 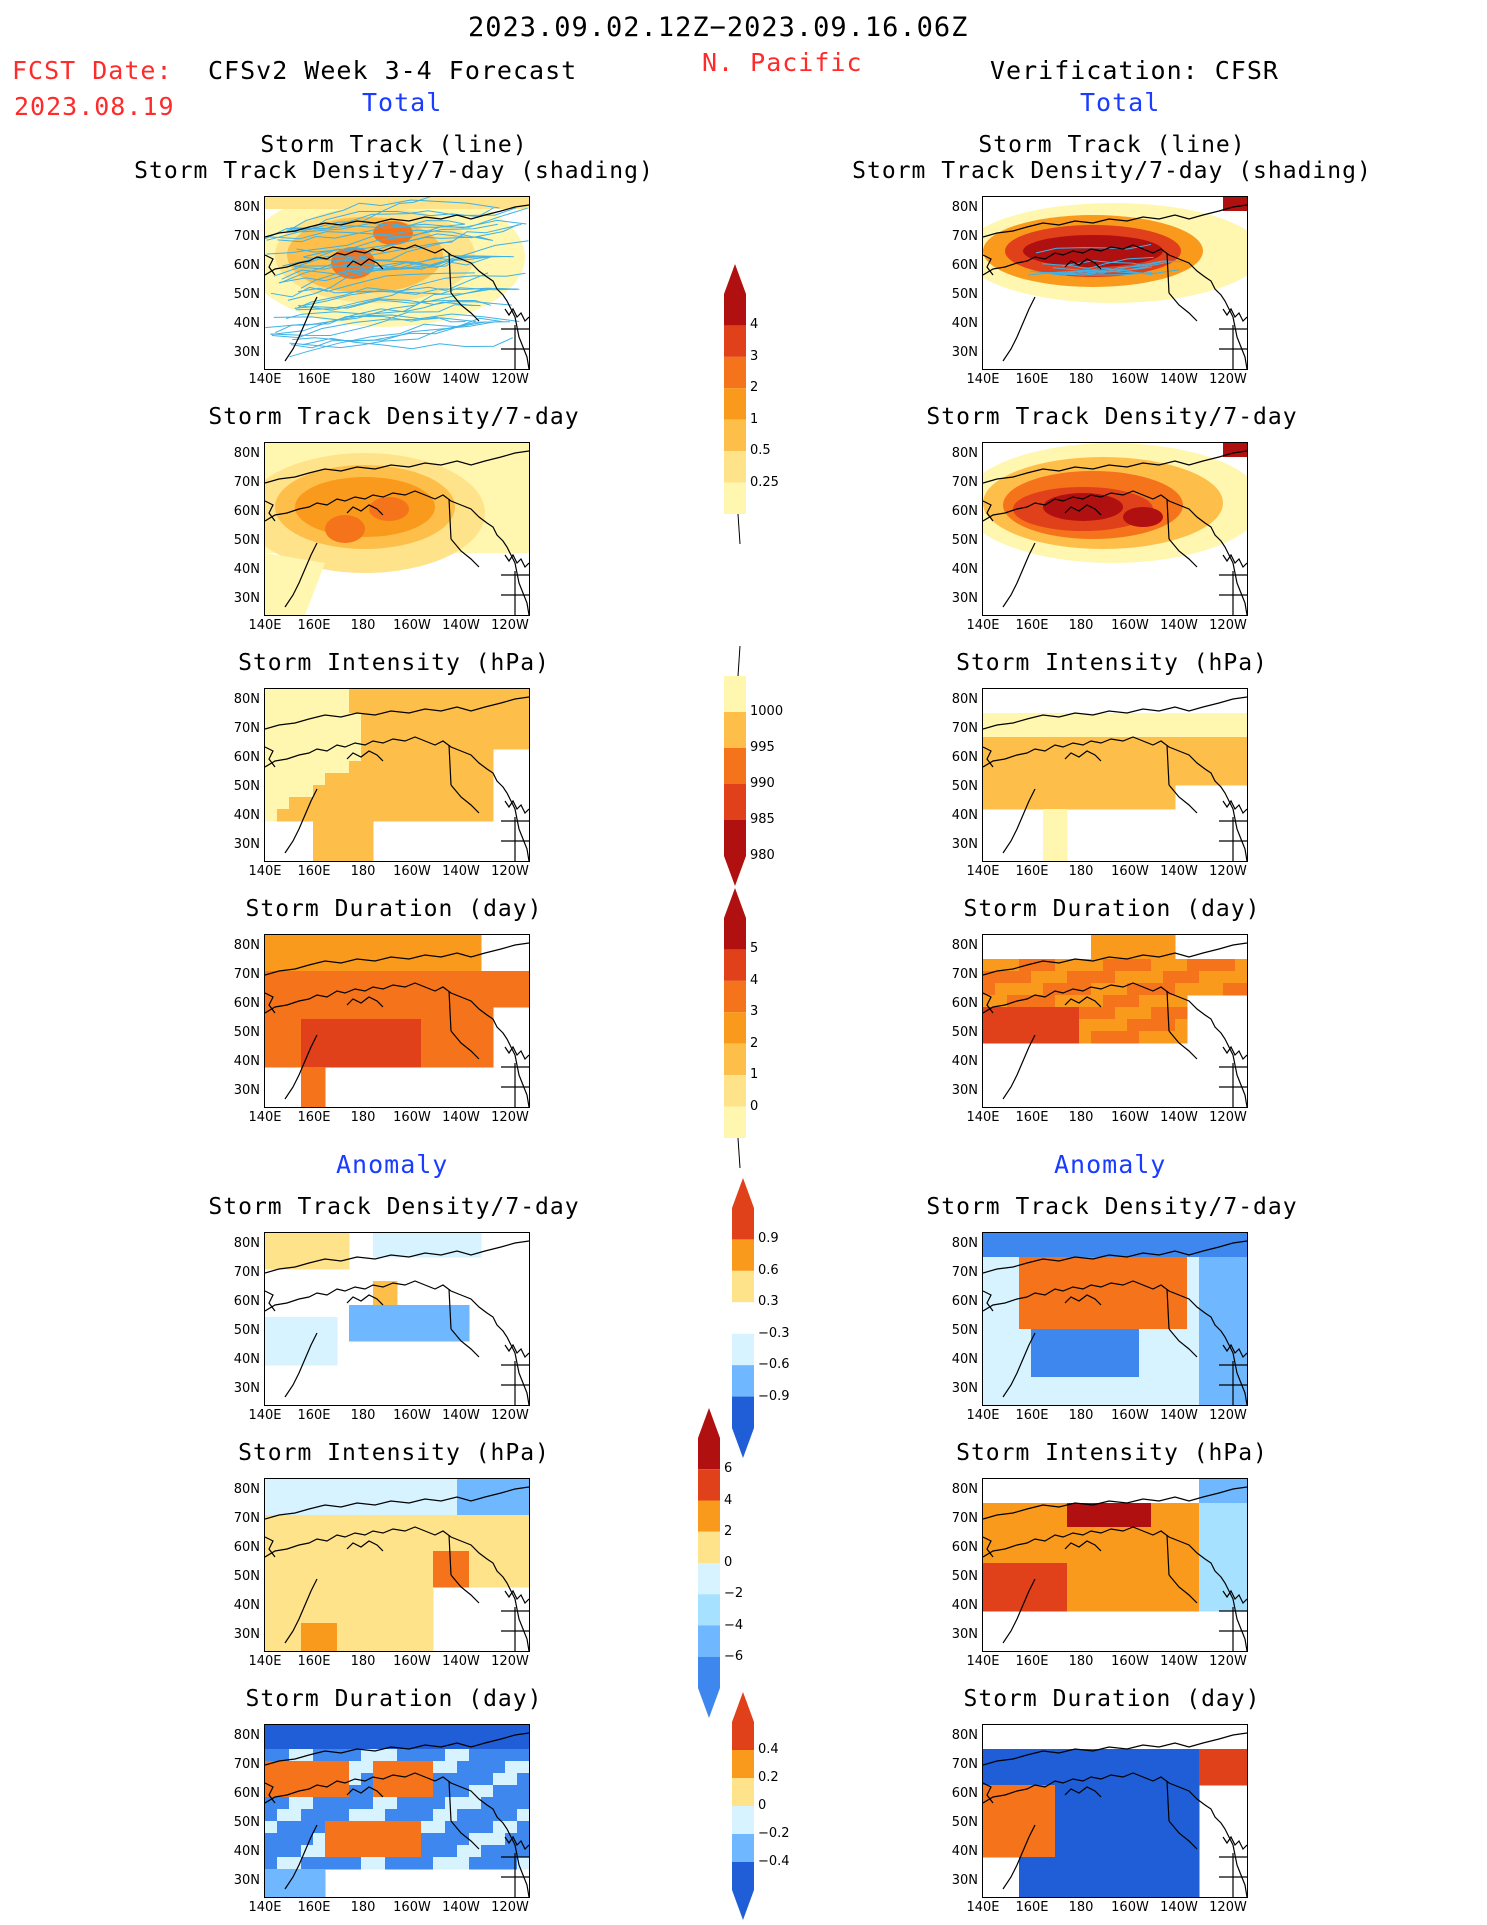 What do you see at coordinates (397, 775) in the screenshot?
I see `map-panel-left-intensity` at bounding box center [397, 775].